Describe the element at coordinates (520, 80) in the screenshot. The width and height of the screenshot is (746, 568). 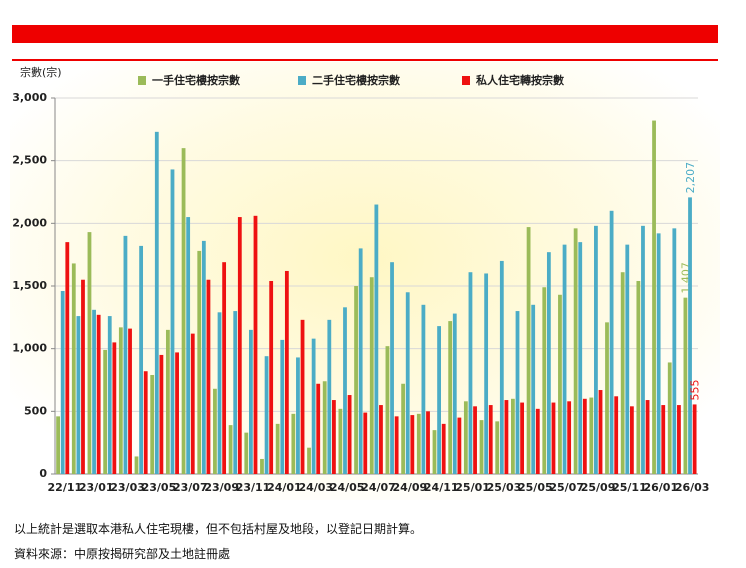
I see `legend-label: 私人住宅轉按宗數` at that location.